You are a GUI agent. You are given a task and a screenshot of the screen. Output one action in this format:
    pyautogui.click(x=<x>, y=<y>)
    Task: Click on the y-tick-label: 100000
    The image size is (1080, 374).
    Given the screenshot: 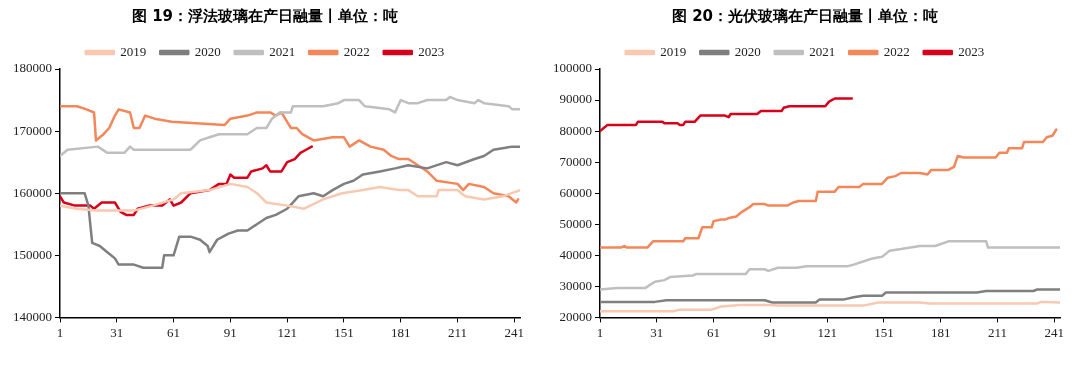 What is the action you would take?
    pyautogui.click(x=572, y=68)
    